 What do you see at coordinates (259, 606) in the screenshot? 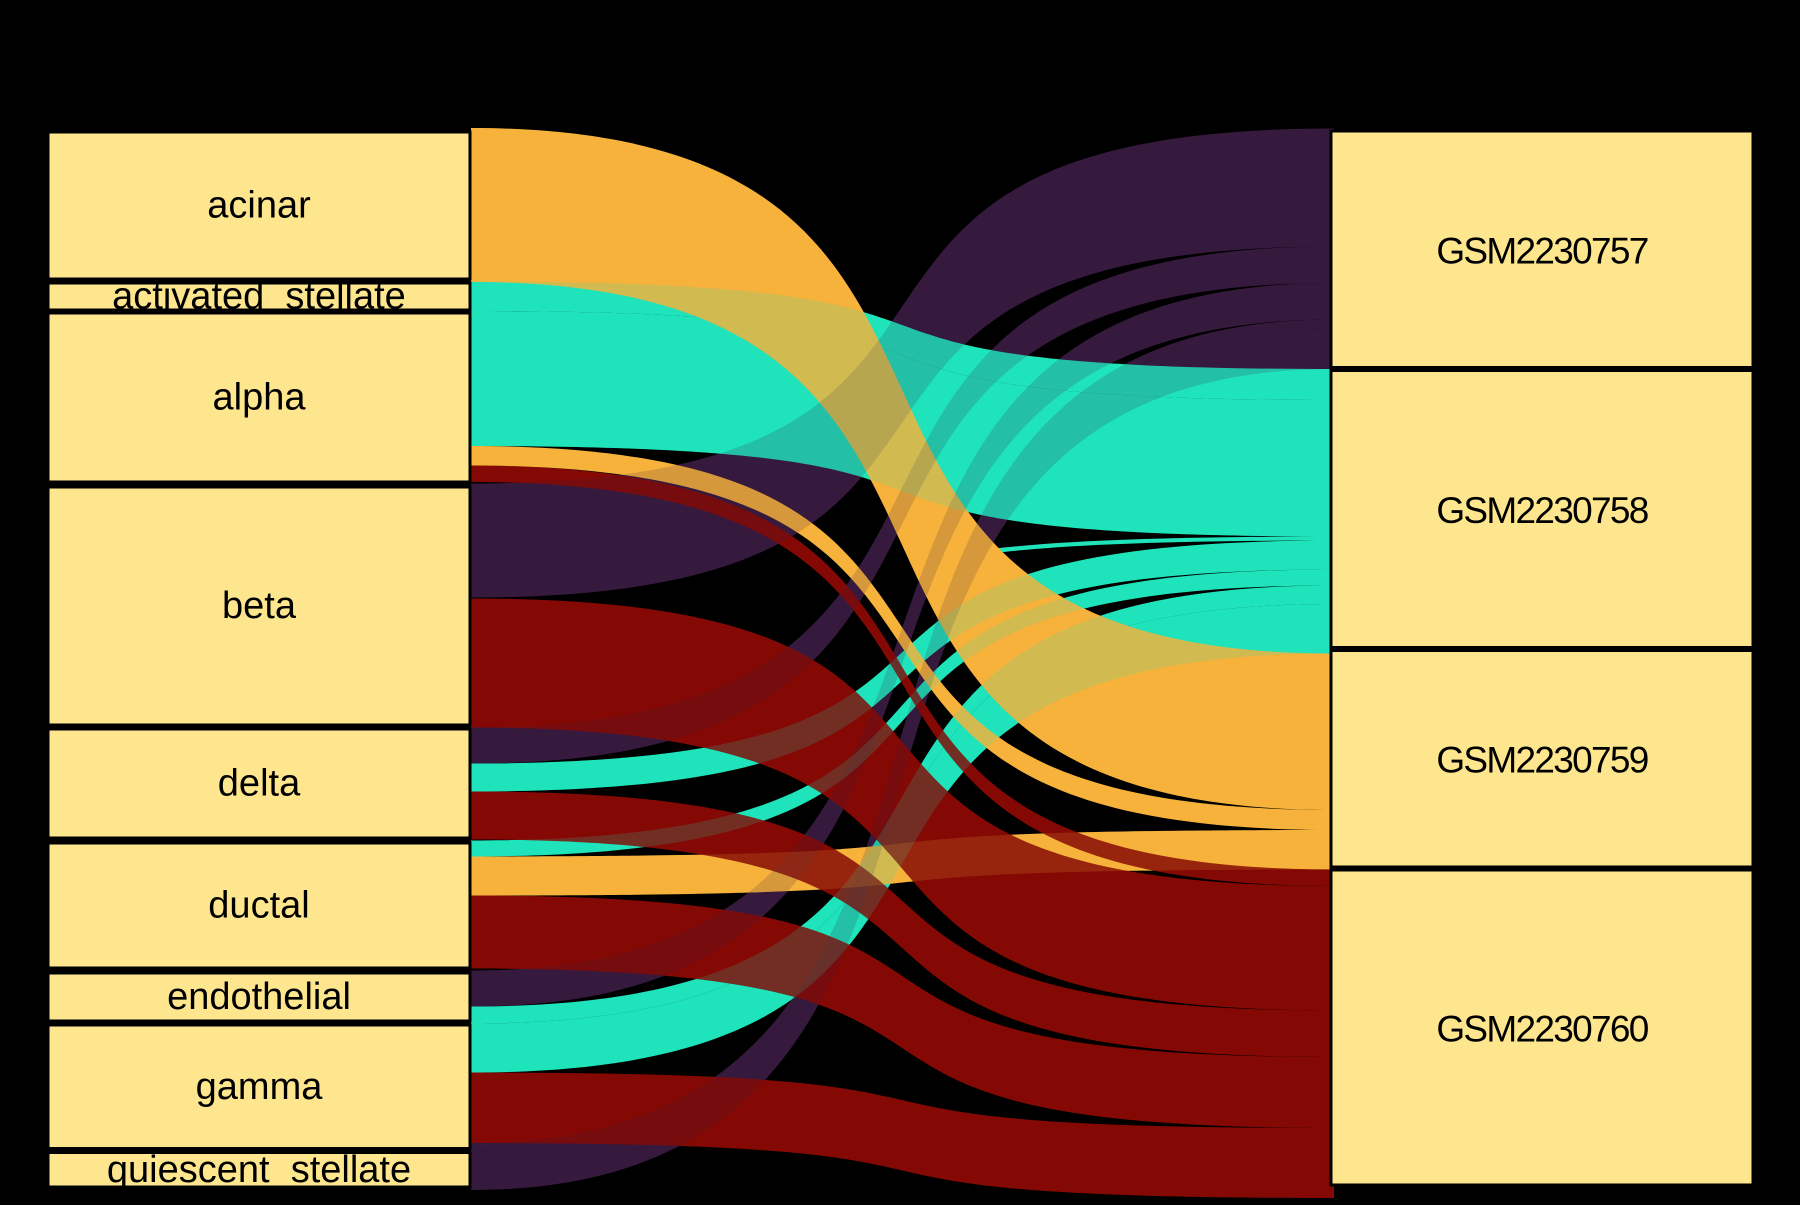
I see `svg-text: beta` at bounding box center [259, 606].